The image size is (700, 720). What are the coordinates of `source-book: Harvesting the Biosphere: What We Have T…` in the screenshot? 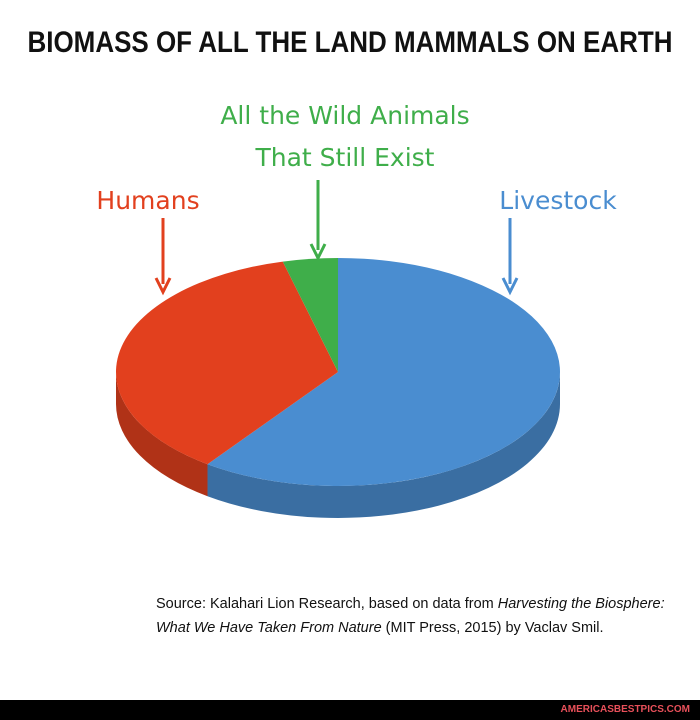 It's located at (410, 616).